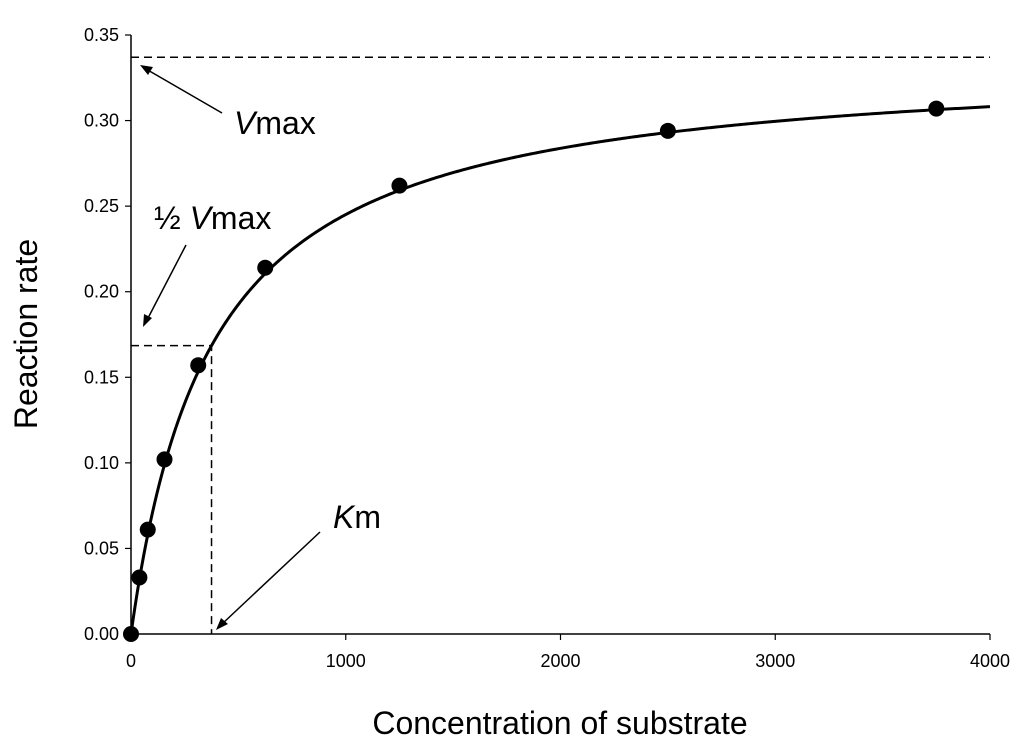  Describe the element at coordinates (268, 580) in the screenshot. I see `km-arrow` at that location.